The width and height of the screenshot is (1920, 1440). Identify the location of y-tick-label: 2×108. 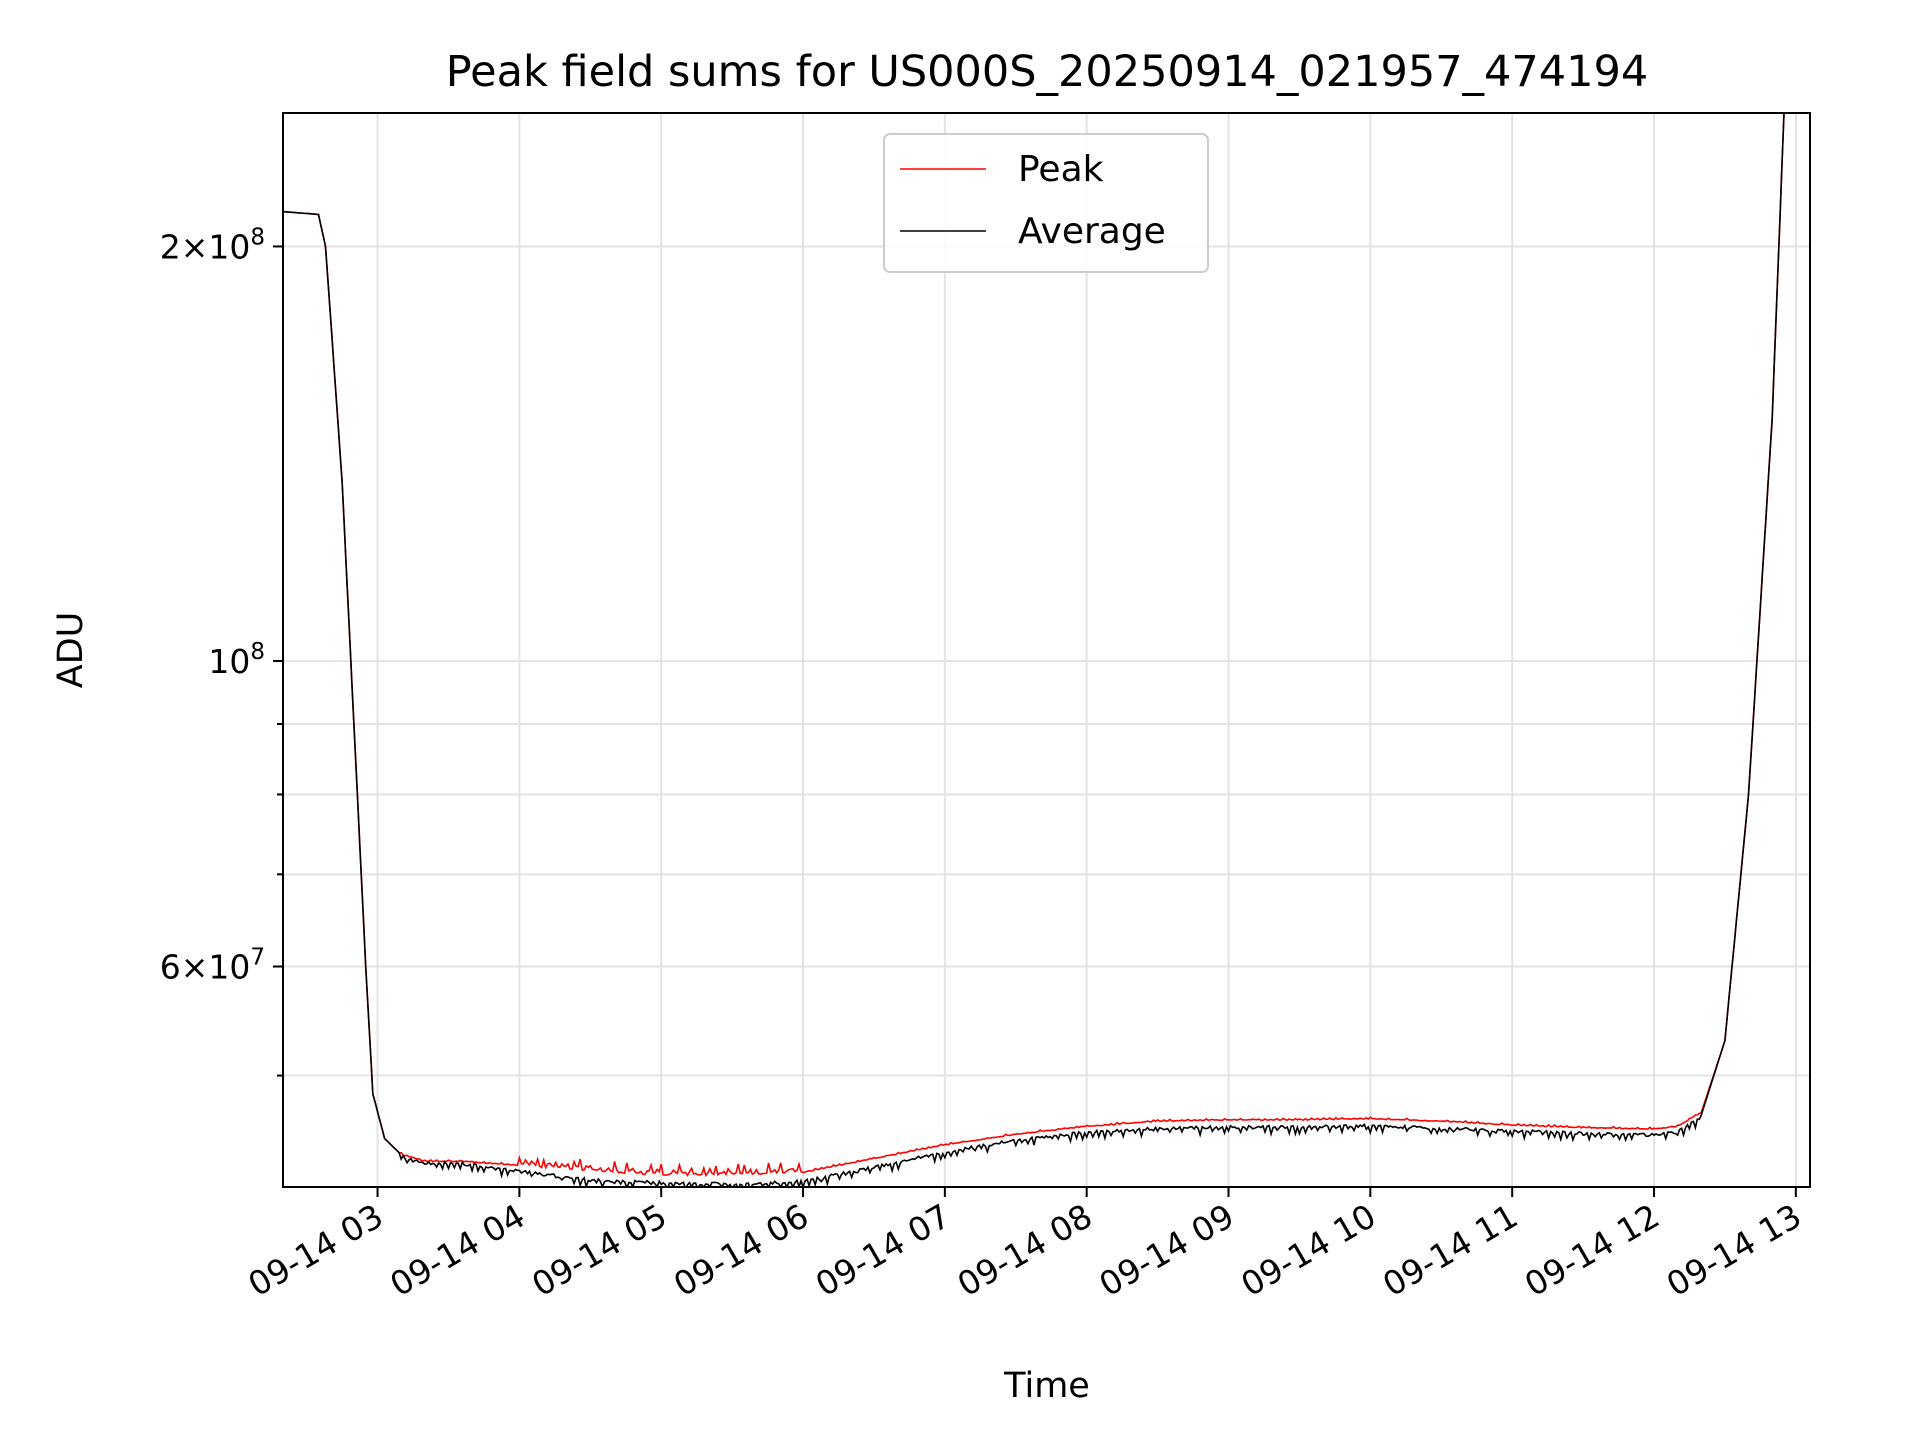
(212, 245).